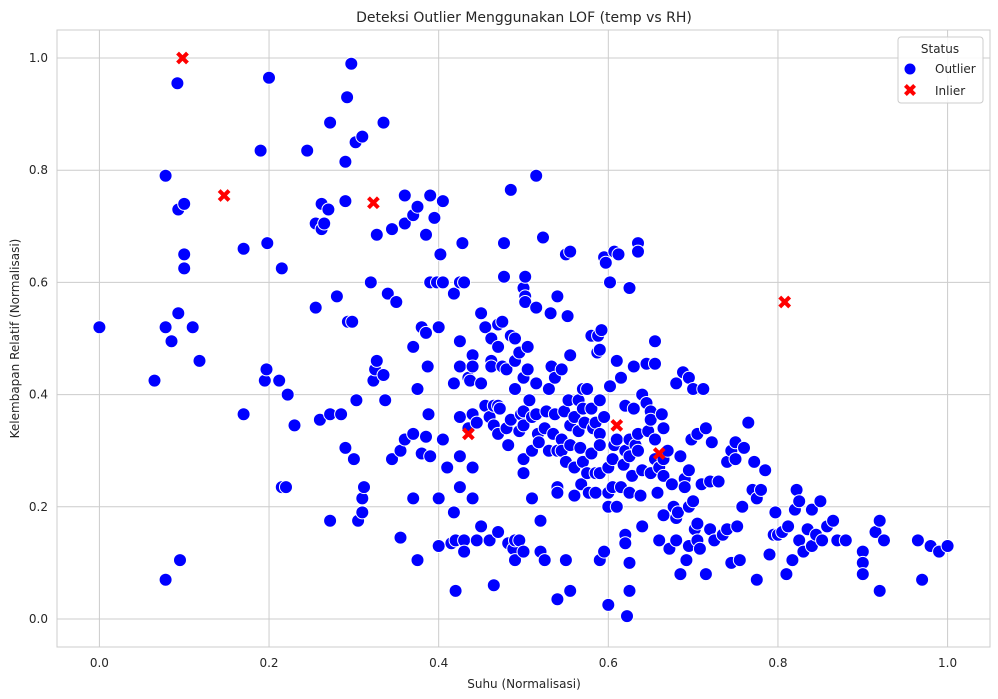  What do you see at coordinates (38, 58) in the screenshot?
I see `y-tick-label: 1.0` at bounding box center [38, 58].